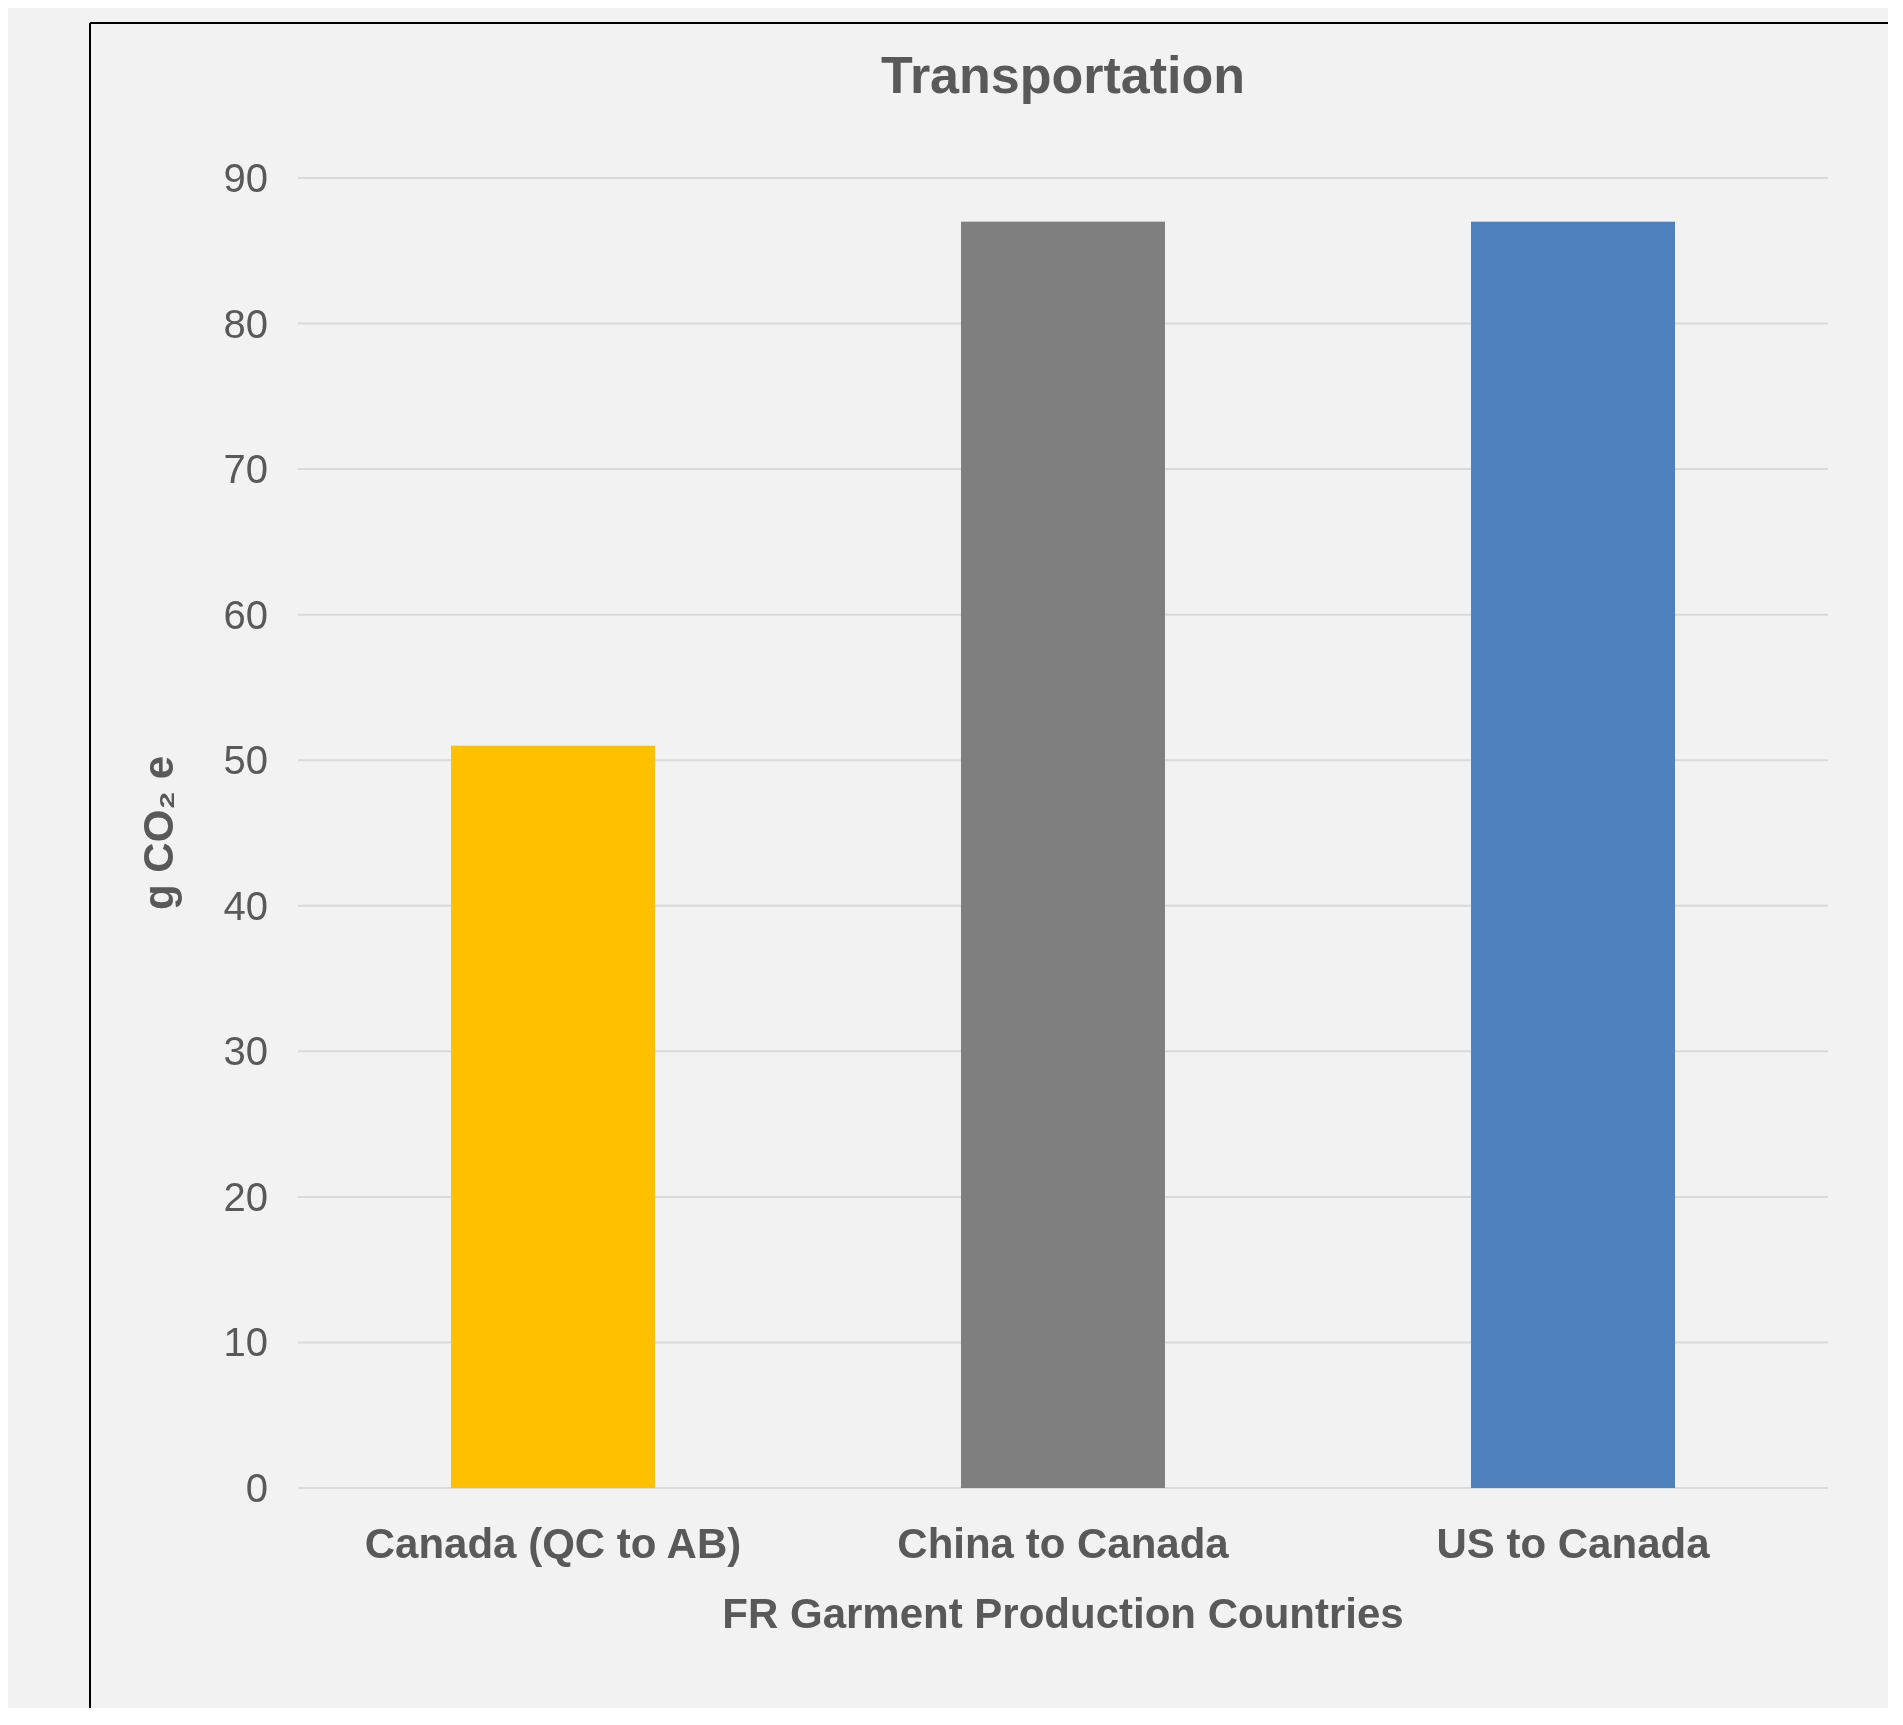  Describe the element at coordinates (245, 1051) in the screenshot. I see `y-tick-label: 30` at that location.